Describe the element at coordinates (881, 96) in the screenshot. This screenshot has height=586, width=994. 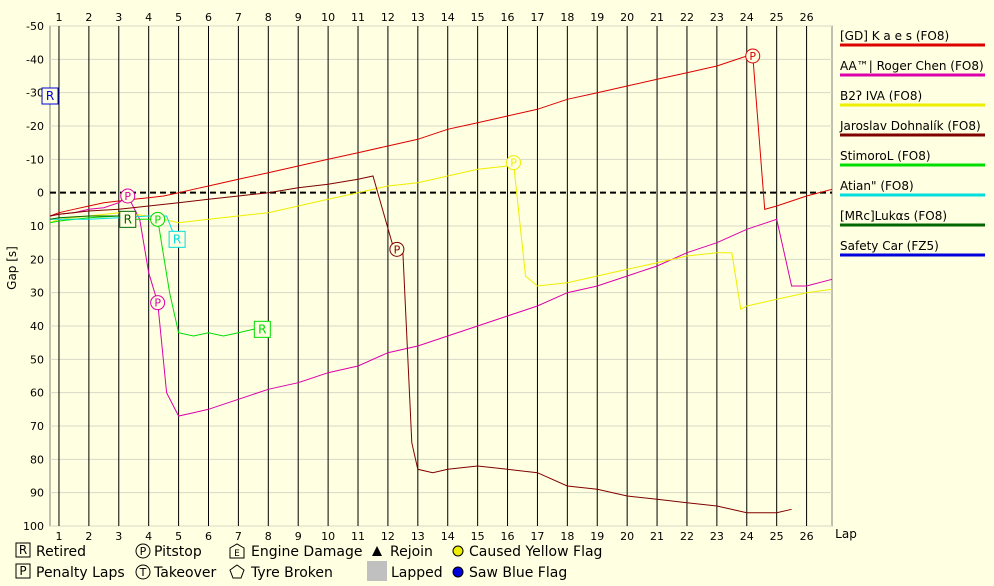
I see `legend-entry-3: B2ʔ IVA (FO8)` at that location.